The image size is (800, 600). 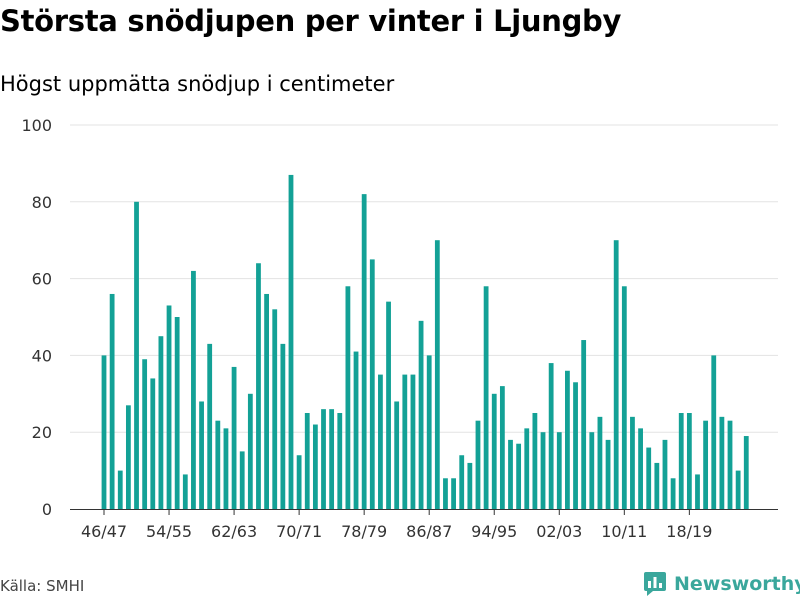 What do you see at coordinates (494, 531) in the screenshot?
I see `x-tick-label: 94/95` at bounding box center [494, 531].